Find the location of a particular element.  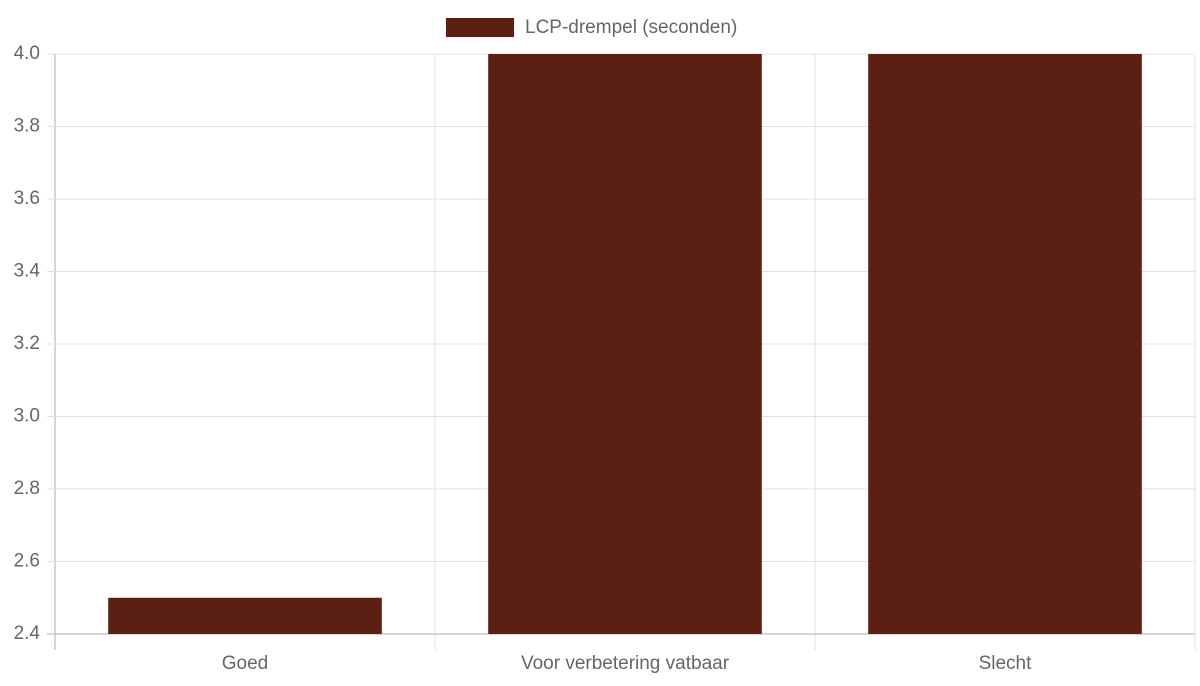

legend-swatch is located at coordinates (480, 27).